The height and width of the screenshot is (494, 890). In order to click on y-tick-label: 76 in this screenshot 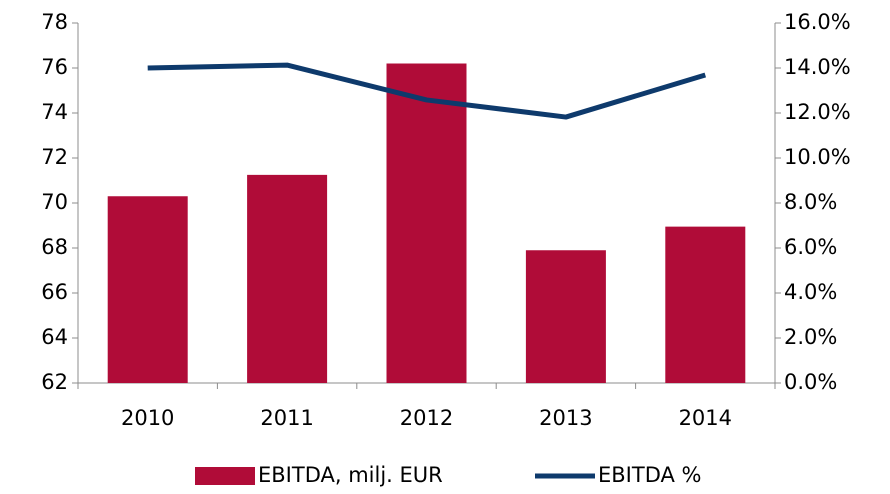, I will do `click(54, 67)`.